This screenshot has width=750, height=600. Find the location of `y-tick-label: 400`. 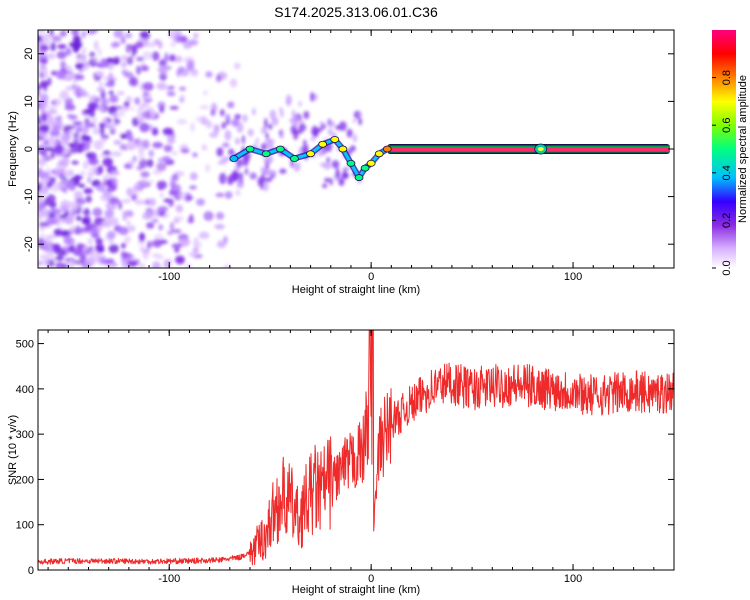

y-tick-label: 400 is located at coordinates (25, 390).